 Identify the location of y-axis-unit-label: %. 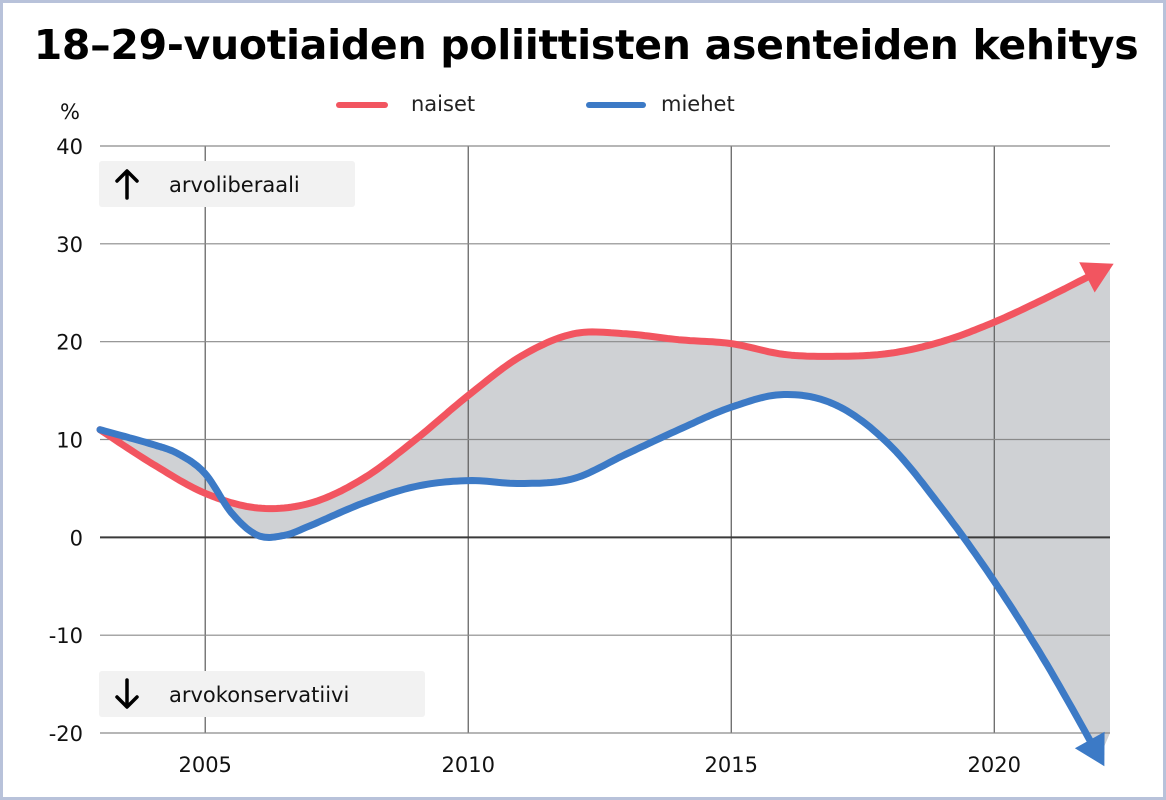
(70, 112).